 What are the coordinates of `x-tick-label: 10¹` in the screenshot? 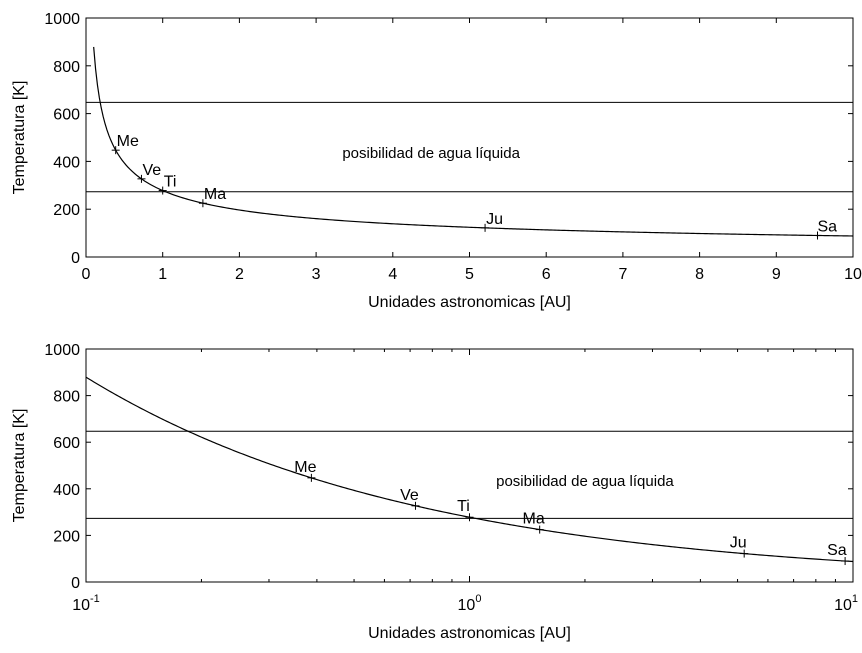 It's located at (846, 603).